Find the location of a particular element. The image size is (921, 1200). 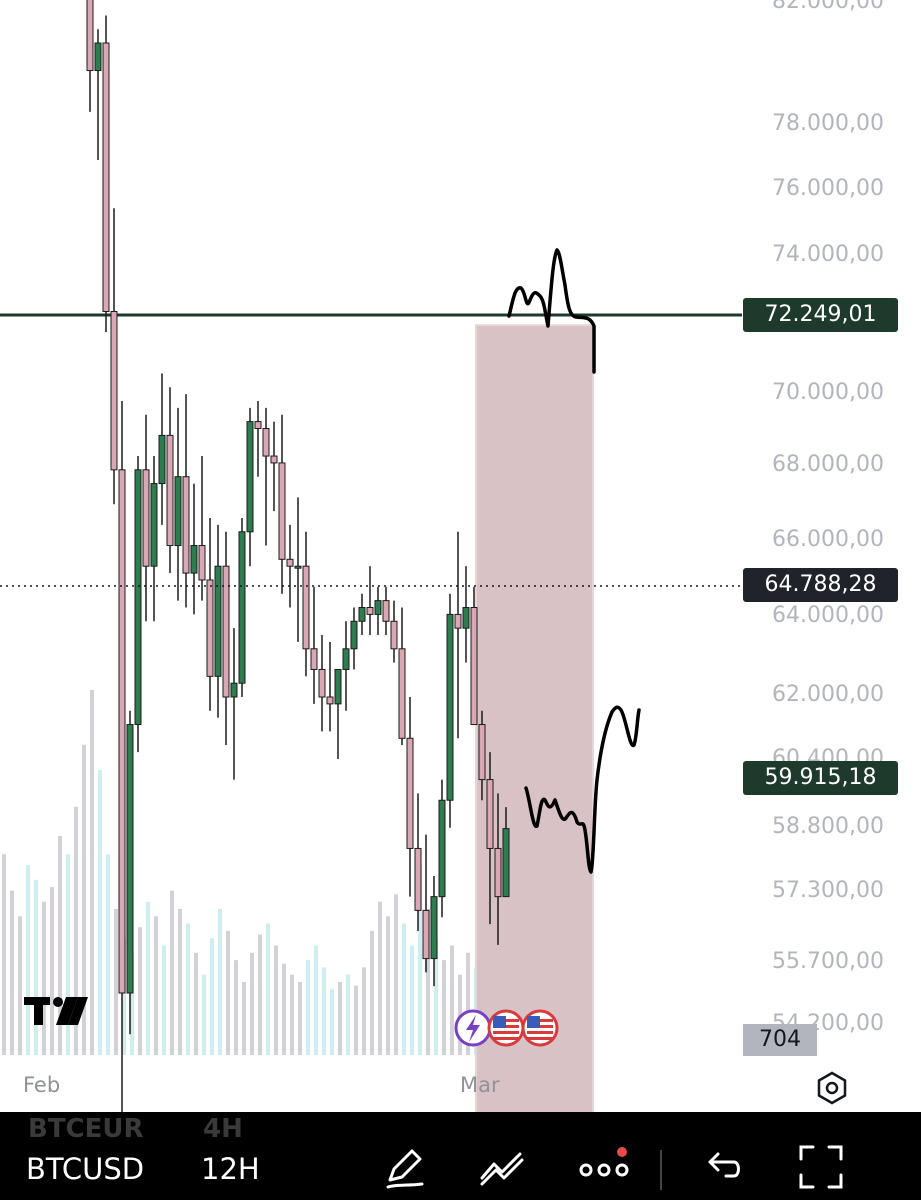

settings-hexagon-icon is located at coordinates (832, 1088).